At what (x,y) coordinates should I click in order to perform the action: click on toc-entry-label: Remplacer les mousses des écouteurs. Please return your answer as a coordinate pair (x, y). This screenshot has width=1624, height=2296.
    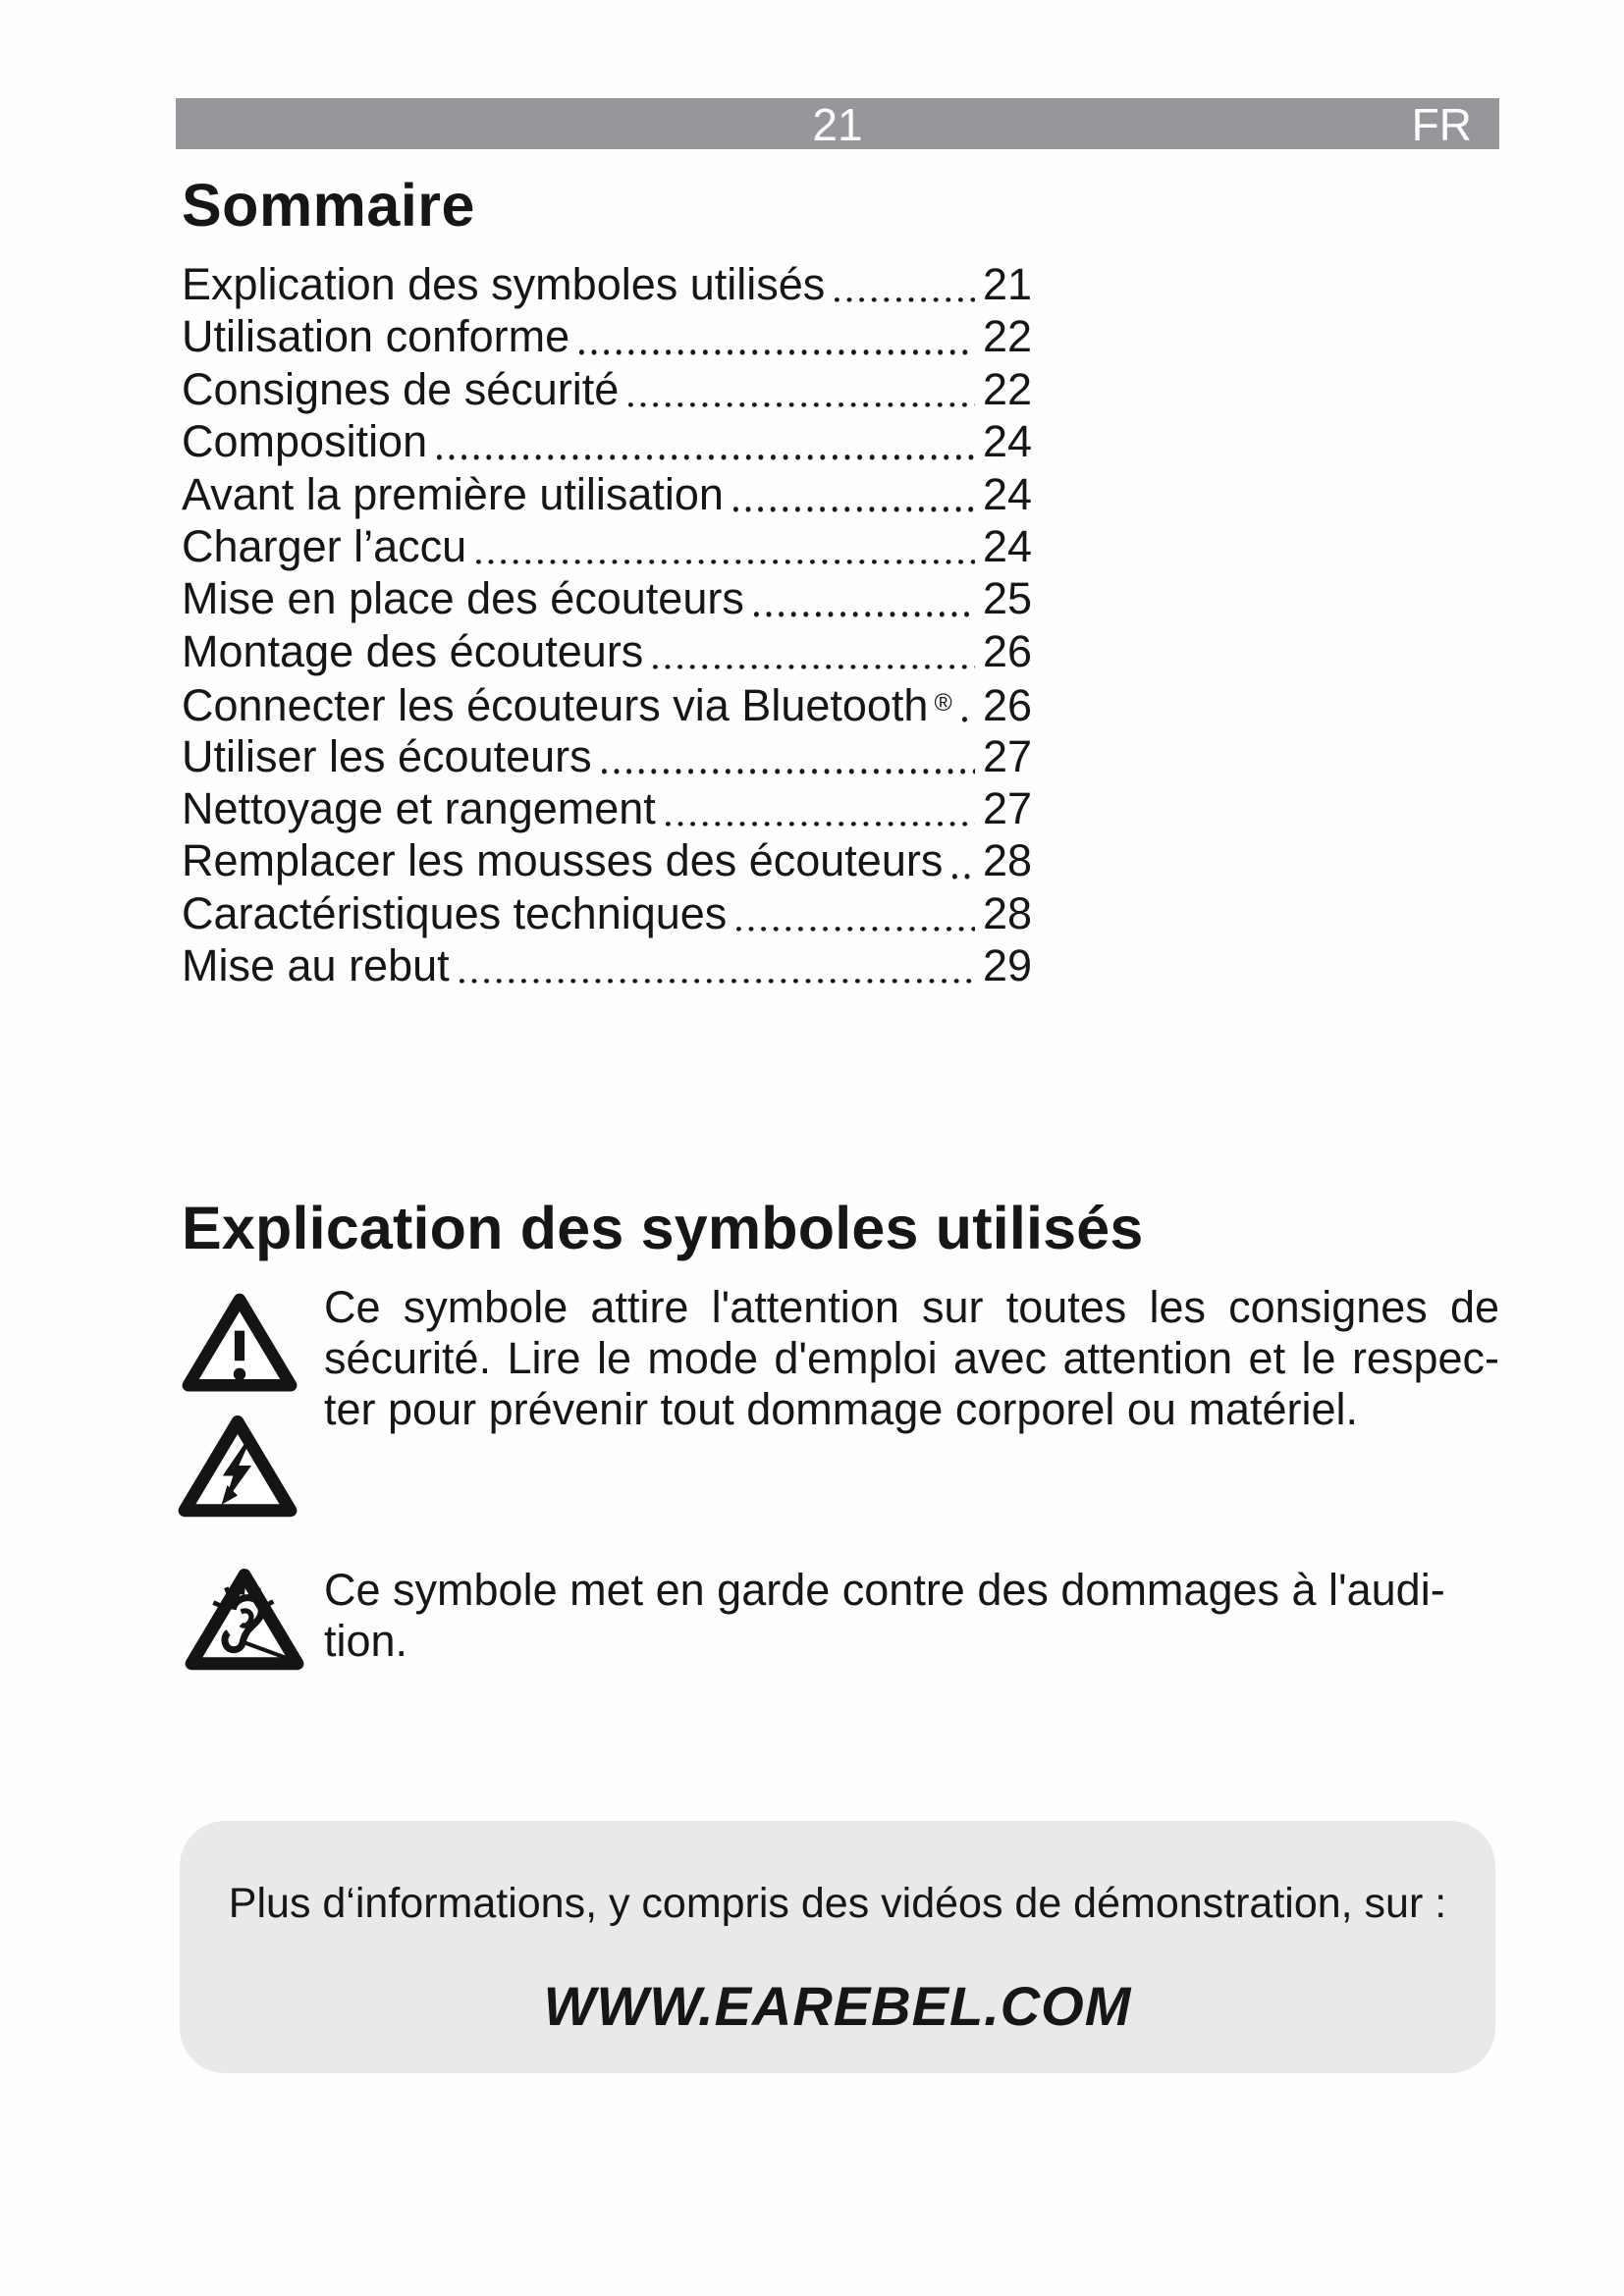
    Looking at the image, I should click on (563, 861).